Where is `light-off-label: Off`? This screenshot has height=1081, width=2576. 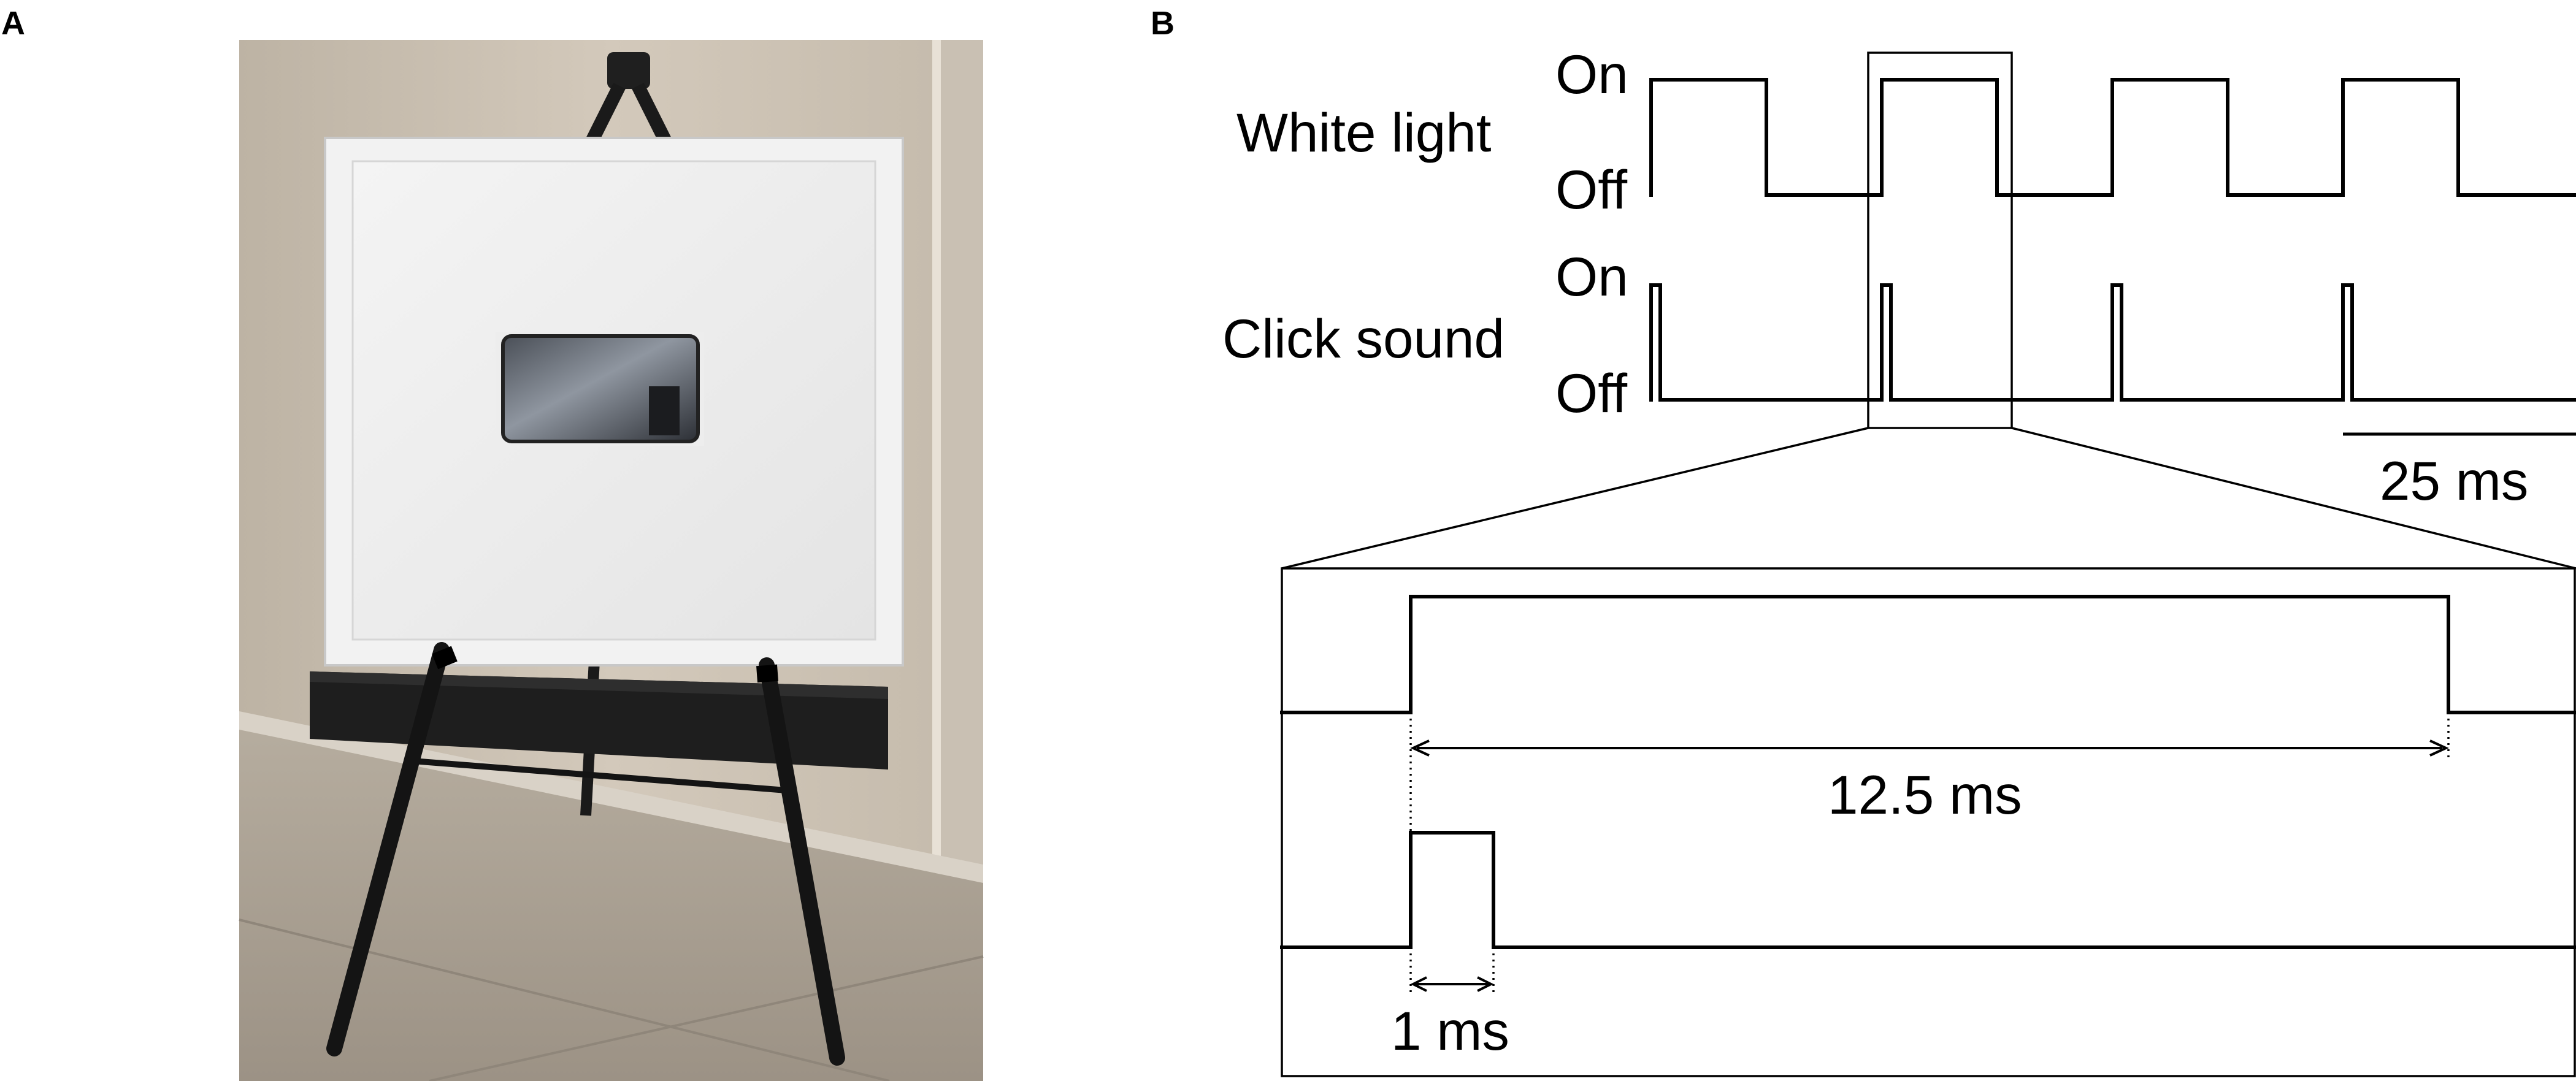
light-off-label: Off is located at coordinates (1591, 190).